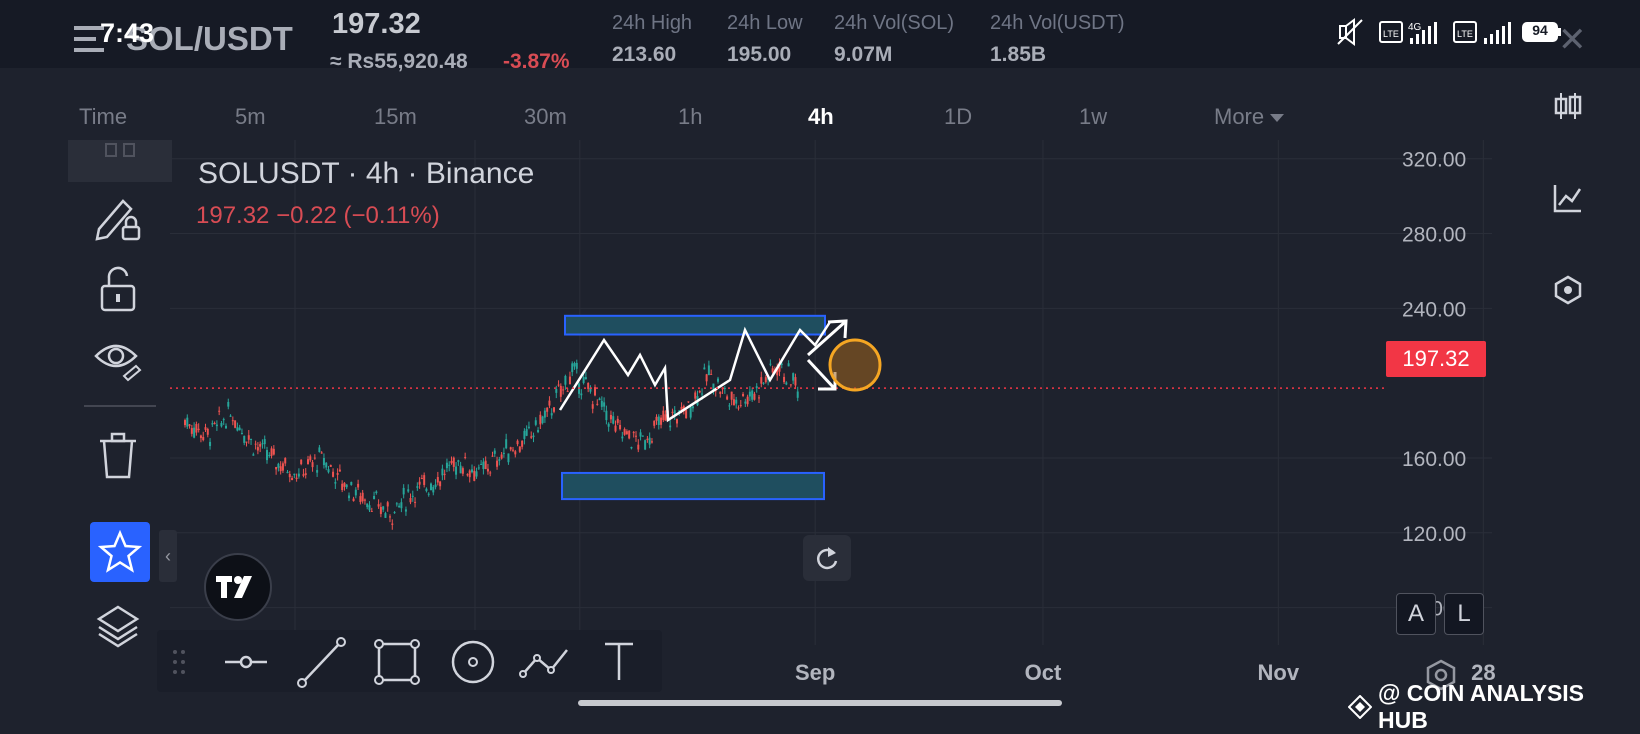 The image size is (1640, 734). Describe the element at coordinates (209, 38) in the screenshot. I see `pair-title: SOL/USDT` at that location.